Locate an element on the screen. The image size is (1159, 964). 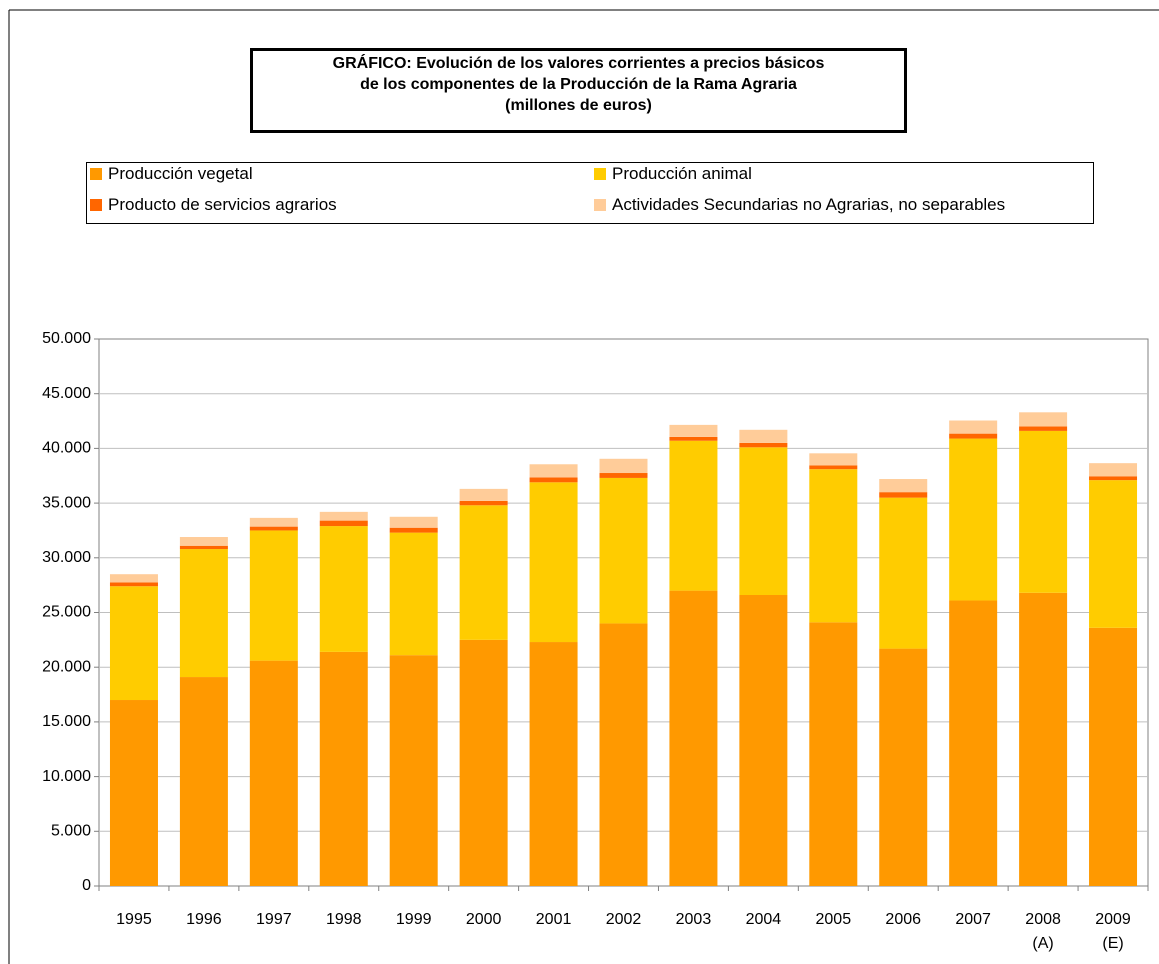
legend-item: Producción vegetal is located at coordinates (171, 174).